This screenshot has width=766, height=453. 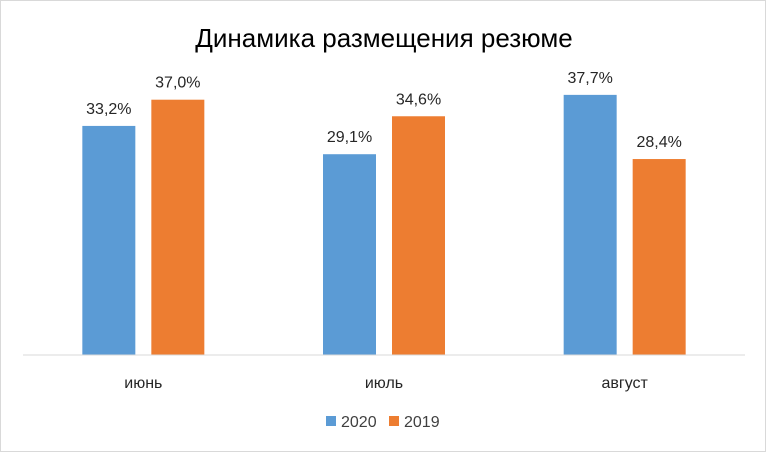 I want to click on category-label-0: июнь, so click(x=143, y=383).